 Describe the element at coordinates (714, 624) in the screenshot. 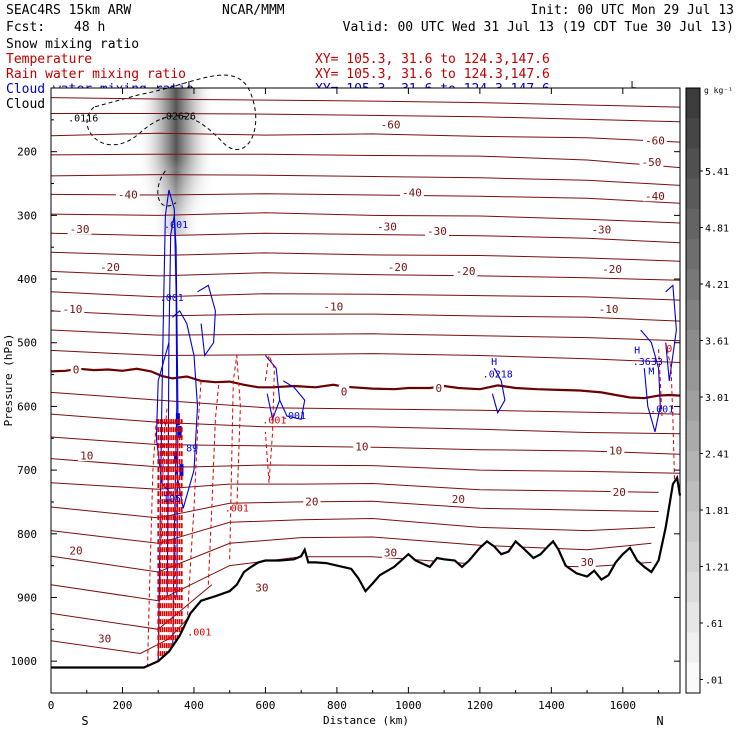

I see `colorbar-label: .61` at that location.